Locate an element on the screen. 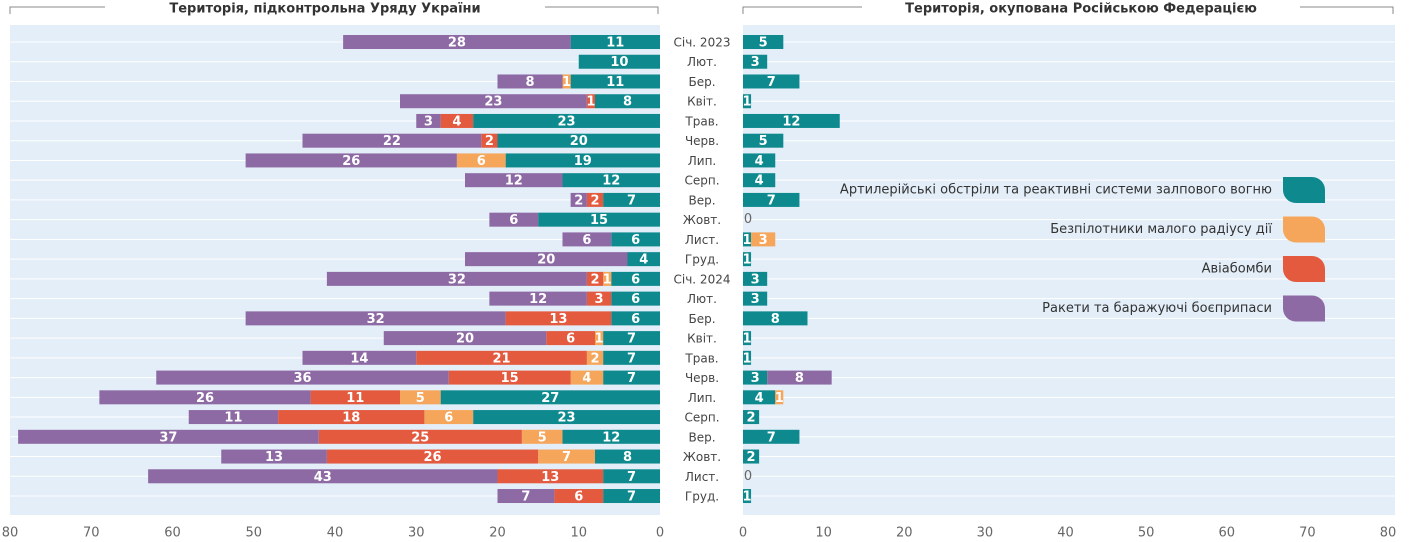  value-label: 23 is located at coordinates (493, 102).